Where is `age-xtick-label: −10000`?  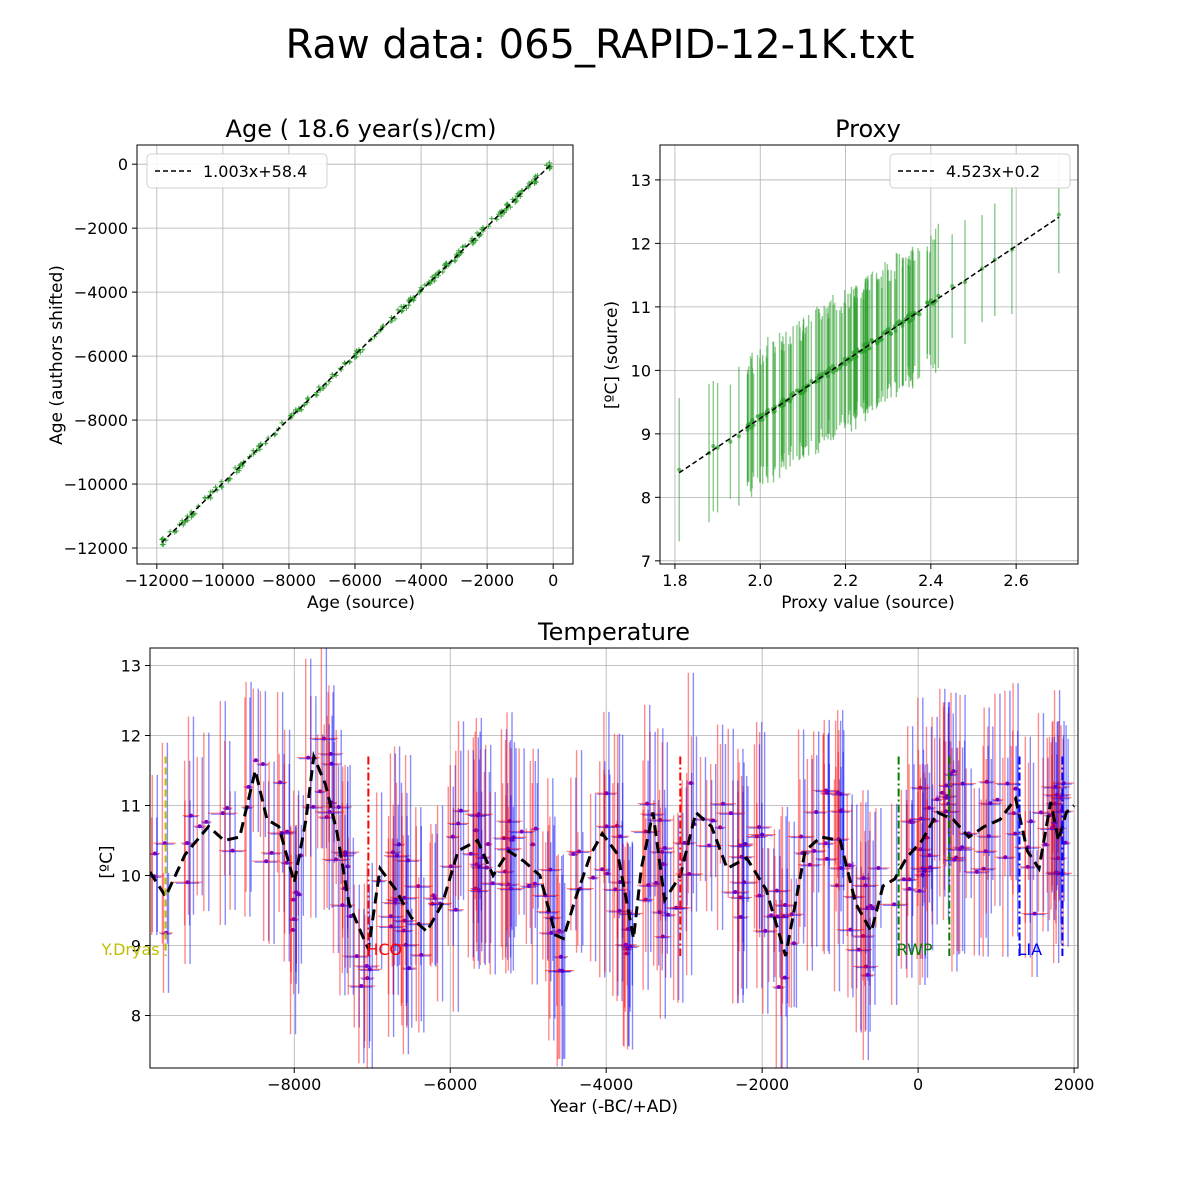
age-xtick-label: −10000 is located at coordinates (223, 580).